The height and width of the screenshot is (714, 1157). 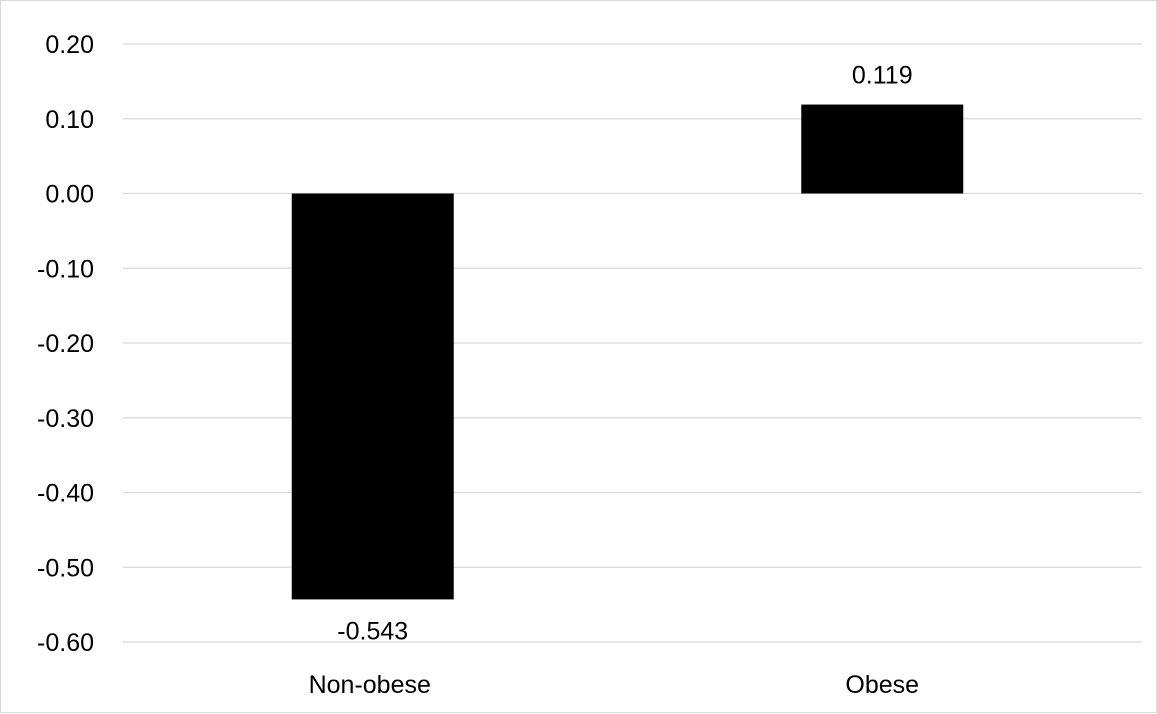 What do you see at coordinates (882, 685) in the screenshot?
I see `x-tick-label: Obese` at bounding box center [882, 685].